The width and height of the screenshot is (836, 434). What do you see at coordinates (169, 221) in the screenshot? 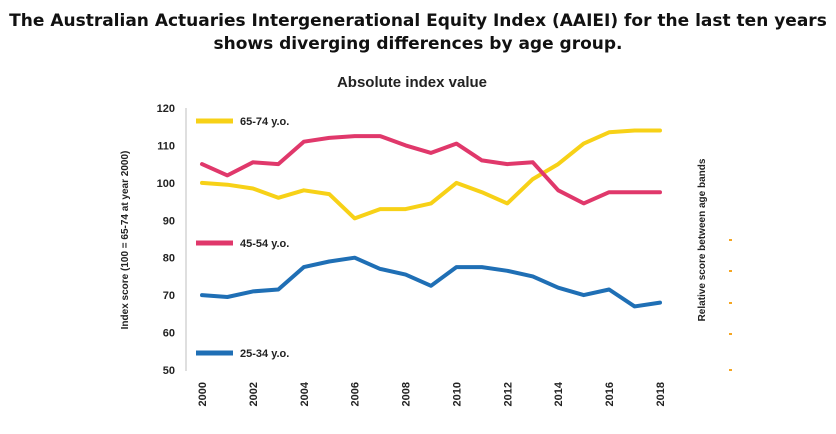
I see `y-tick-label: 90` at bounding box center [169, 221].